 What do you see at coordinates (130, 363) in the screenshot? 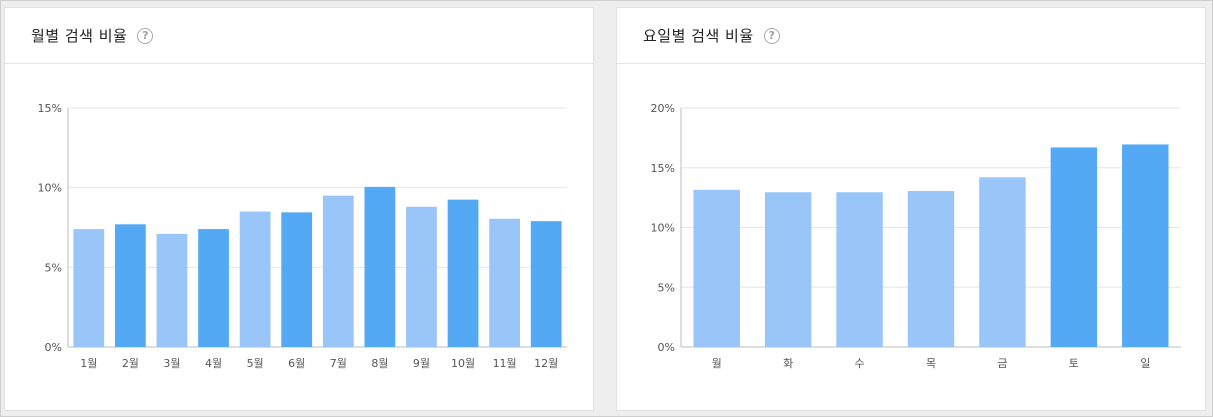
I see `x-tick-label: 2월` at bounding box center [130, 363].